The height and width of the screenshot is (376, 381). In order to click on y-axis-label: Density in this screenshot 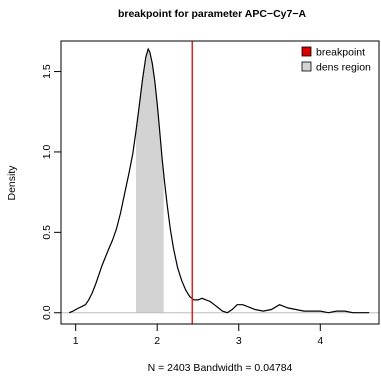, I will do `click(12, 183)`.